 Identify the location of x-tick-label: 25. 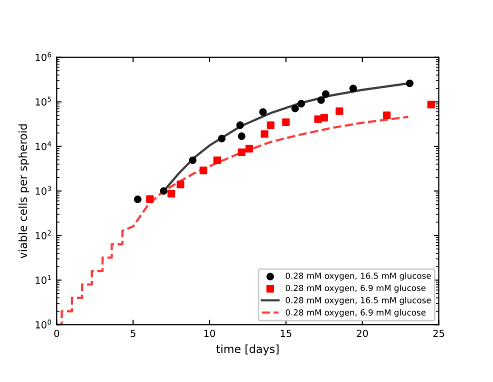
(438, 334).